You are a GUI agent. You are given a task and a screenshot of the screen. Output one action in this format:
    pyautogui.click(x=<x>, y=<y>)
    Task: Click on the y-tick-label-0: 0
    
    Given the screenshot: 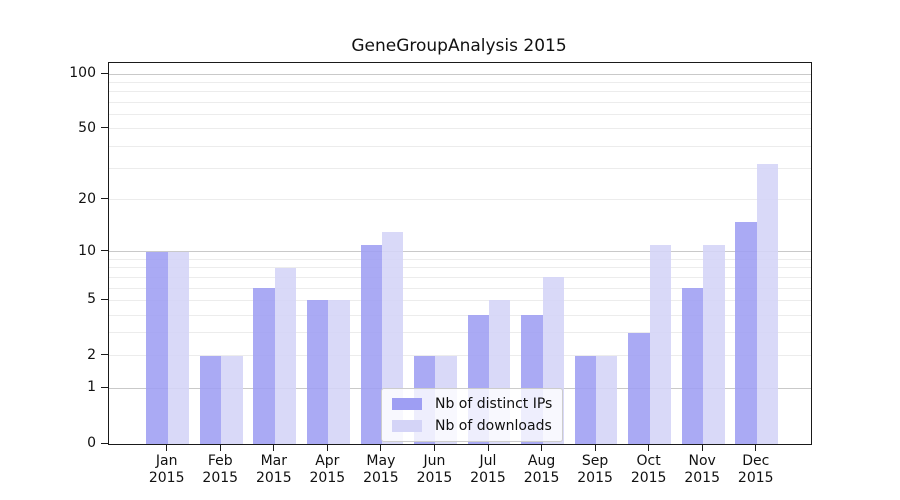 What is the action you would take?
    pyautogui.click(x=91, y=443)
    